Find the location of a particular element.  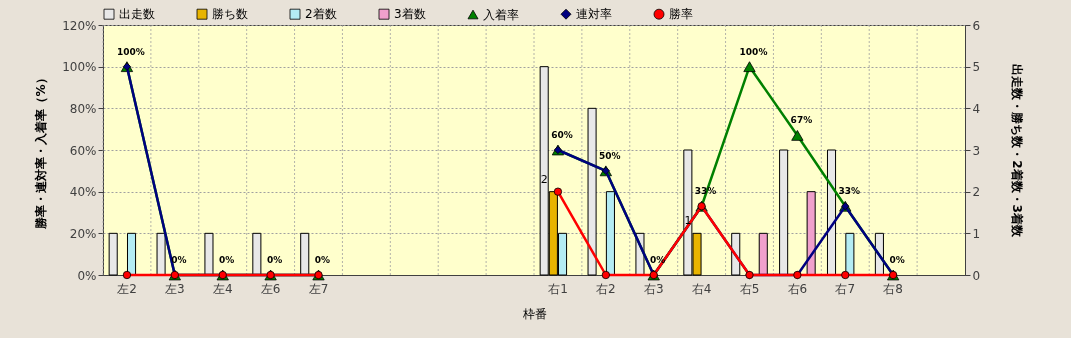

legend-label: 3着数 is located at coordinates (410, 14).